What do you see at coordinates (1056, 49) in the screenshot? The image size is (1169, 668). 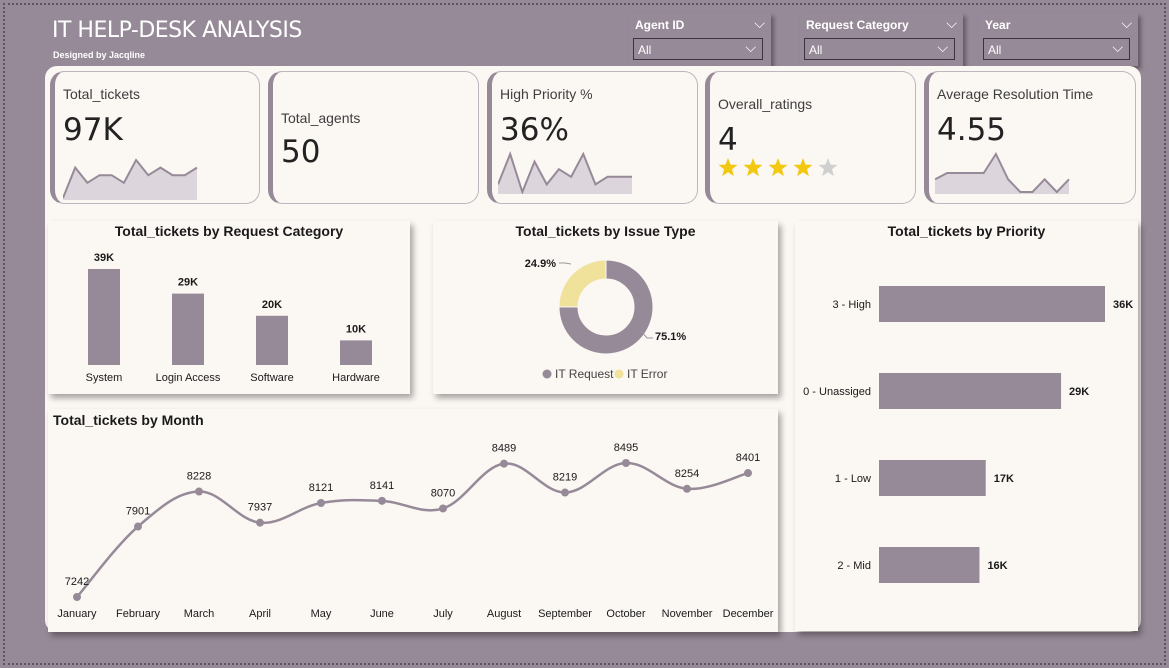 I see `year-dropdown: All ⌵` at bounding box center [1056, 49].